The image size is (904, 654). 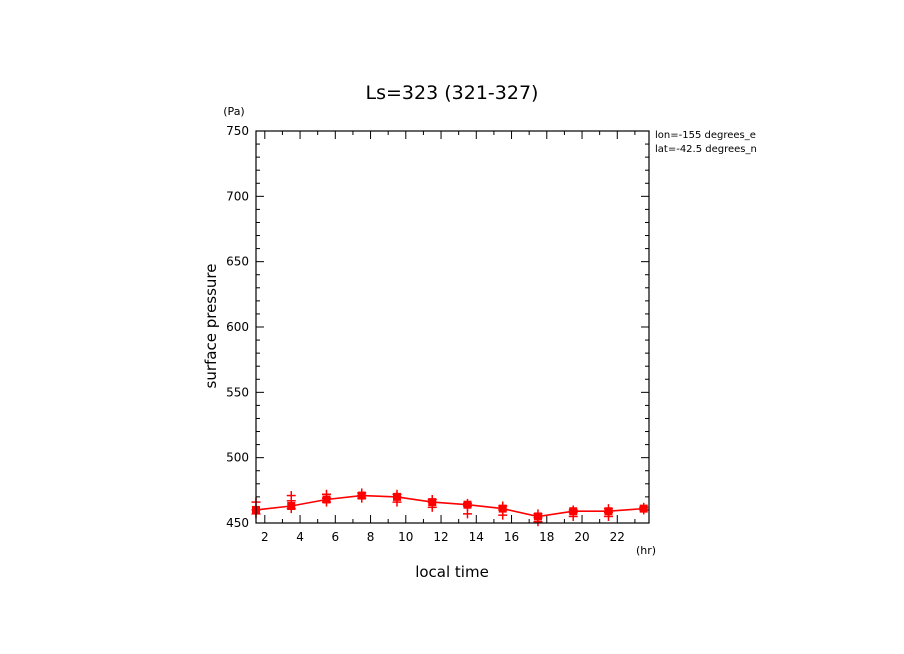 What do you see at coordinates (237, 392) in the screenshot?
I see `y-tick-label: 550` at bounding box center [237, 392].